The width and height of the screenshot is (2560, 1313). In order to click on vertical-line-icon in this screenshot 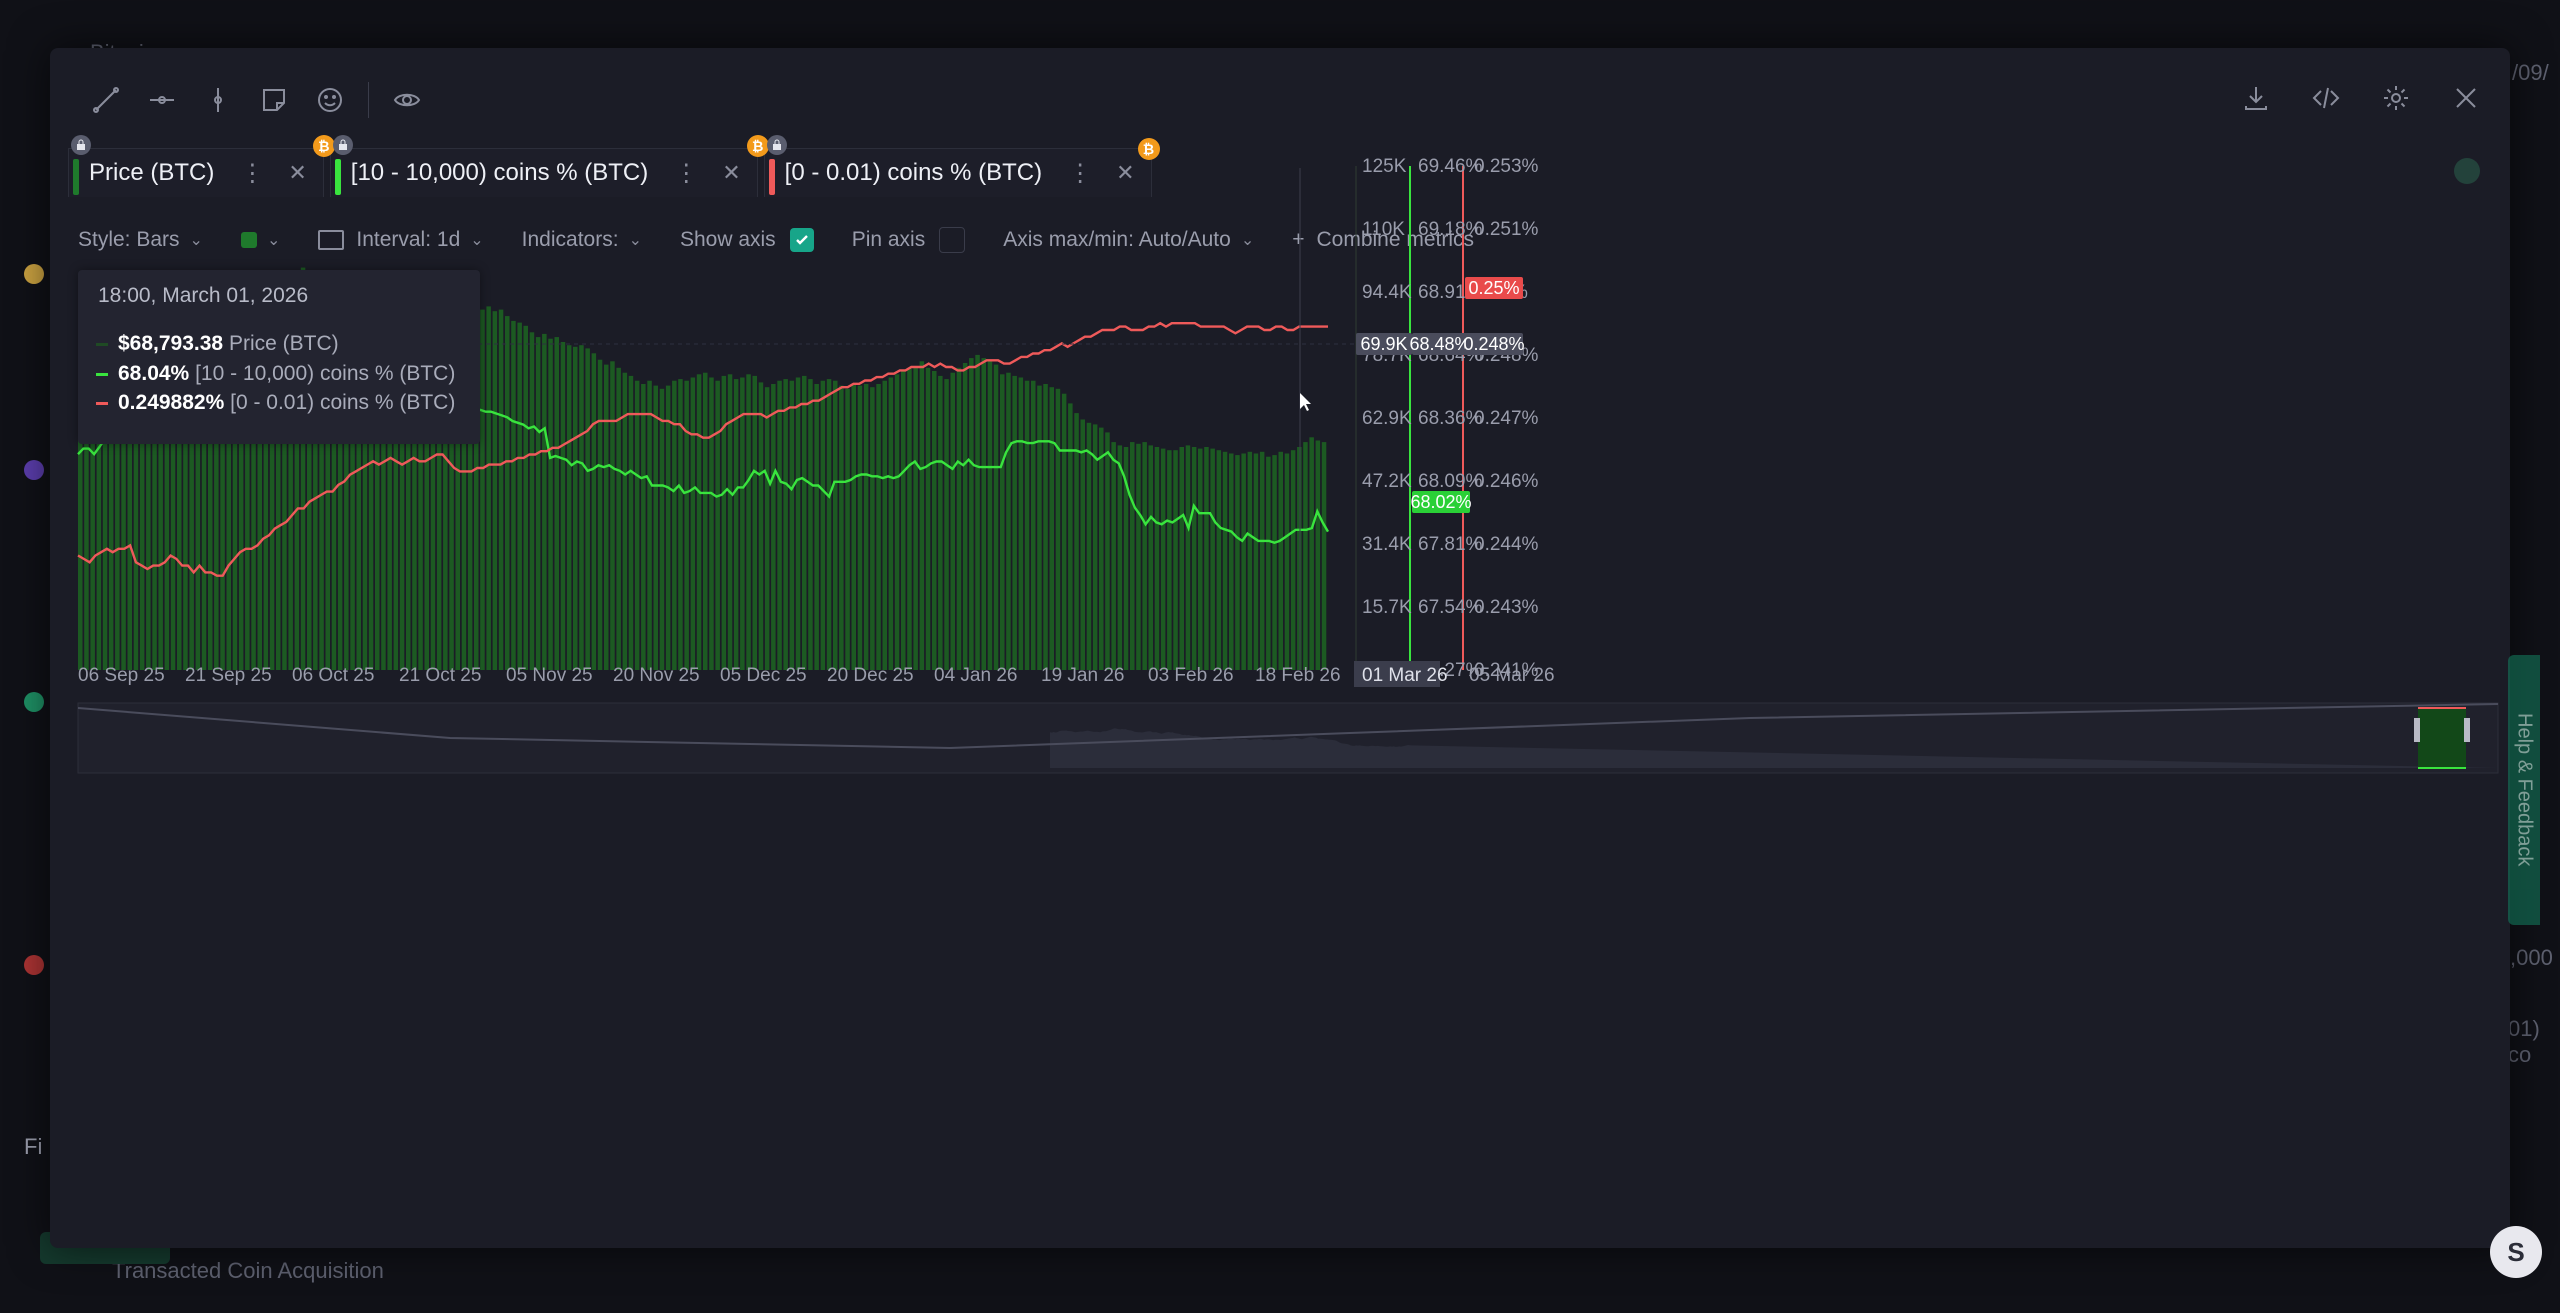, I will do `click(218, 100)`.